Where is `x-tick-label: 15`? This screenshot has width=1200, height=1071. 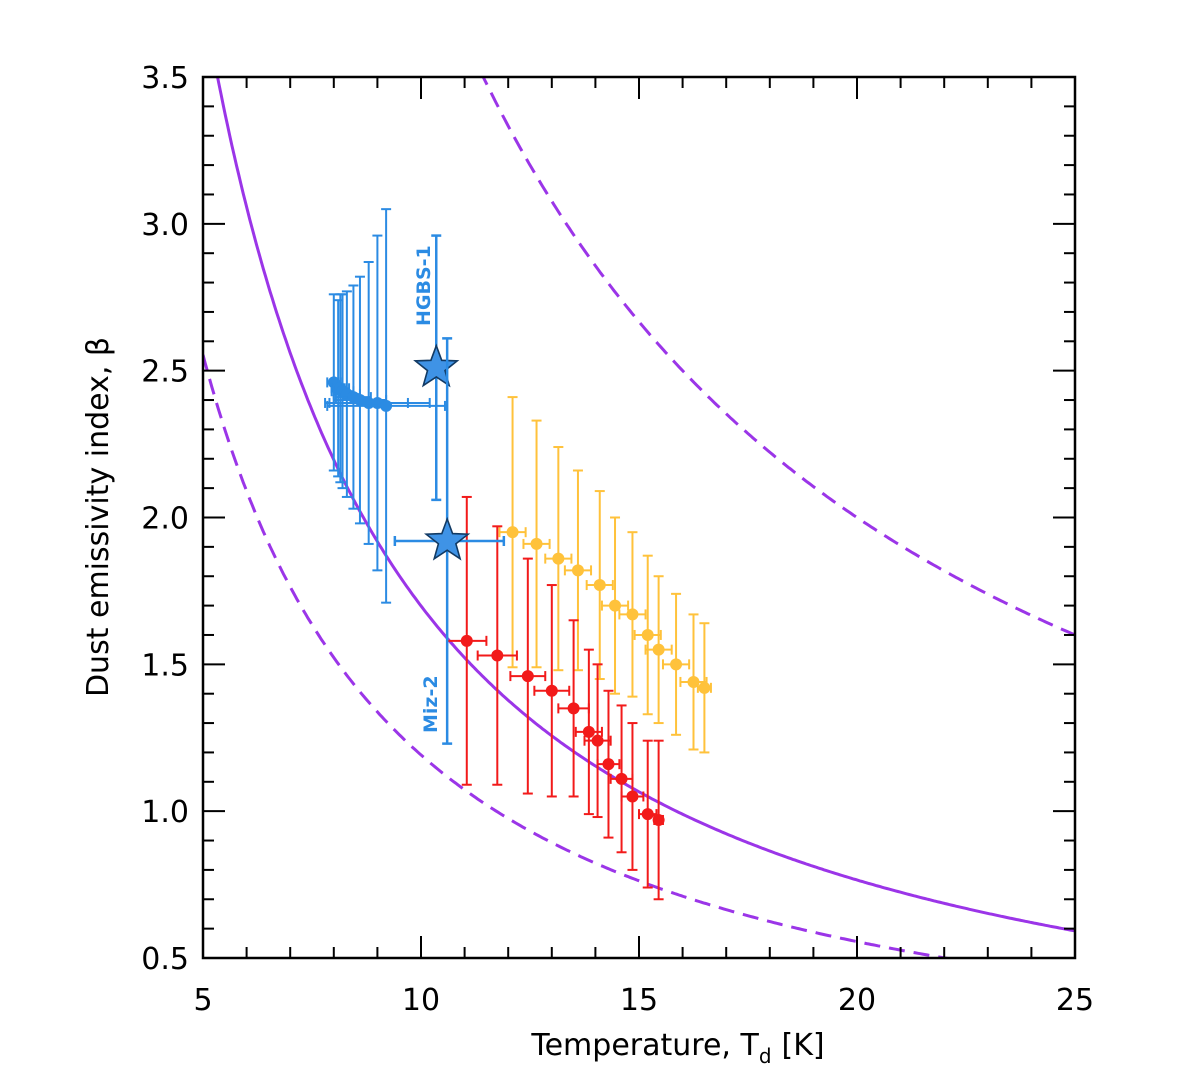
x-tick-label: 15 is located at coordinates (639, 1000).